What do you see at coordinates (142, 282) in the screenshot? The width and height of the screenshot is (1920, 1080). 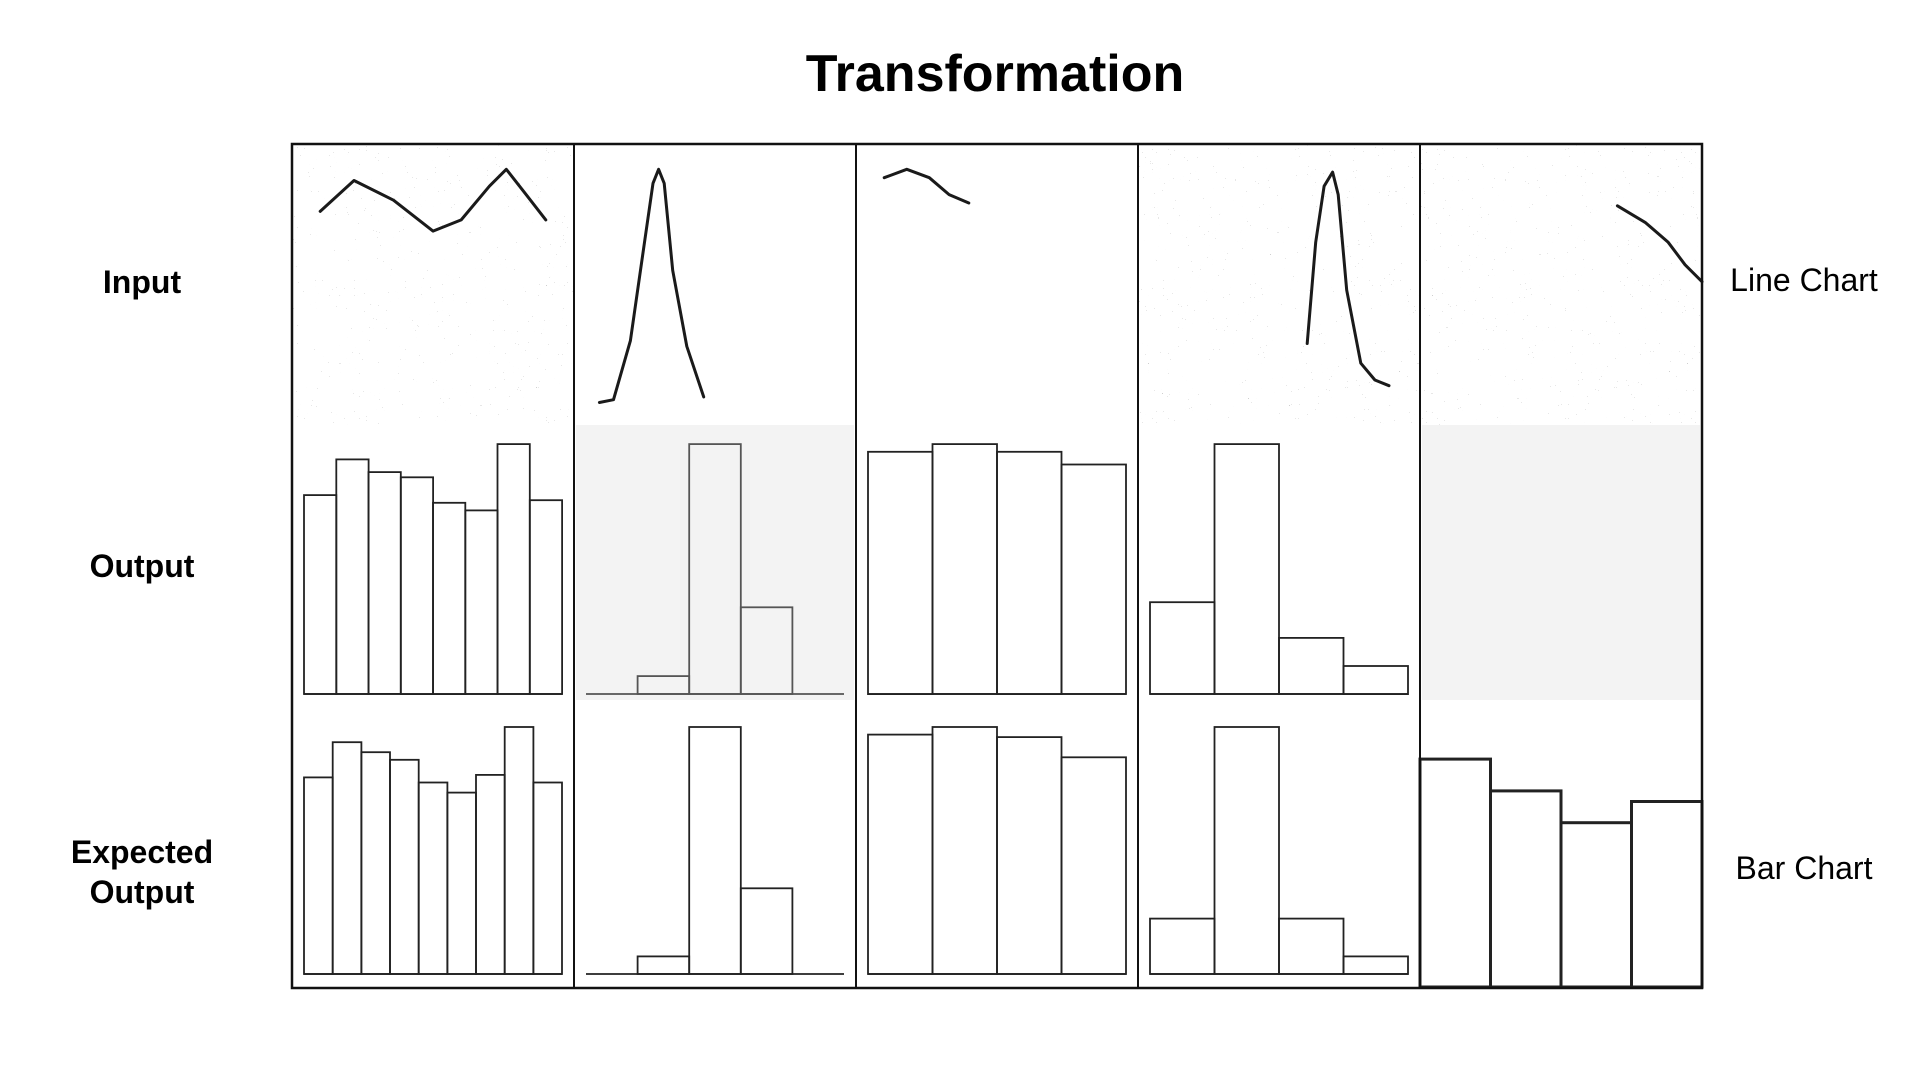 I see `row-label-input: Input` at bounding box center [142, 282].